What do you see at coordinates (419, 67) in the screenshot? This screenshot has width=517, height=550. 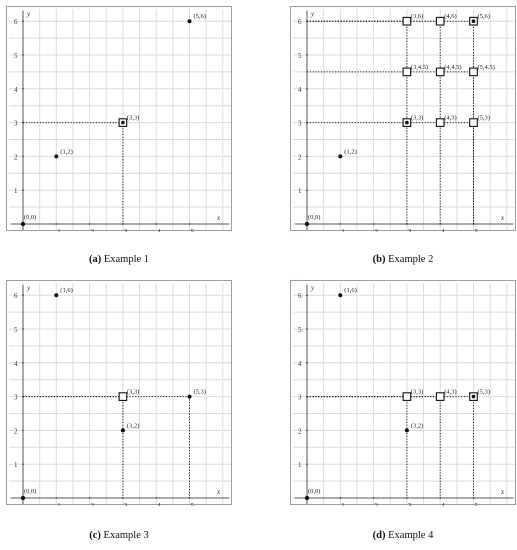 I see `point-label: (3,4.5)` at bounding box center [419, 67].